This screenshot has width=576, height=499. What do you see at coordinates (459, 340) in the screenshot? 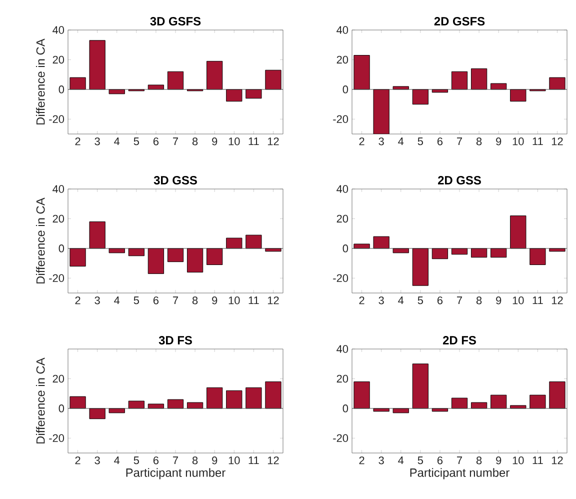
I see `chart-title: 2D FS` at bounding box center [459, 340].